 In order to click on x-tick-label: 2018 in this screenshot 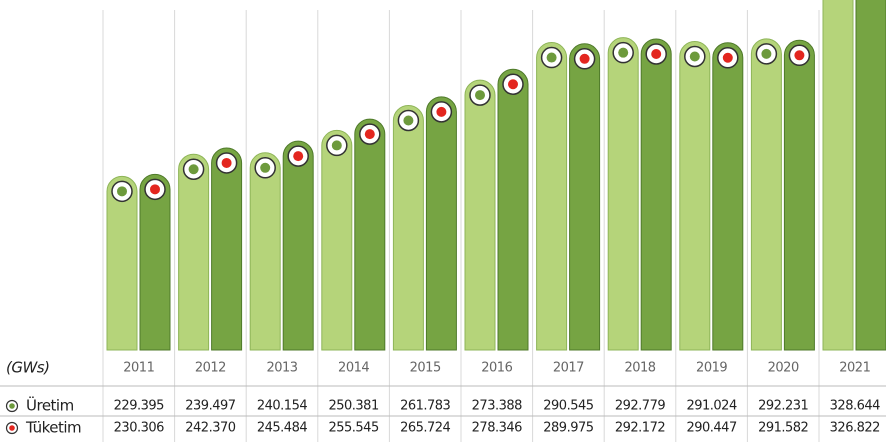, I will do `click(639, 368)`.